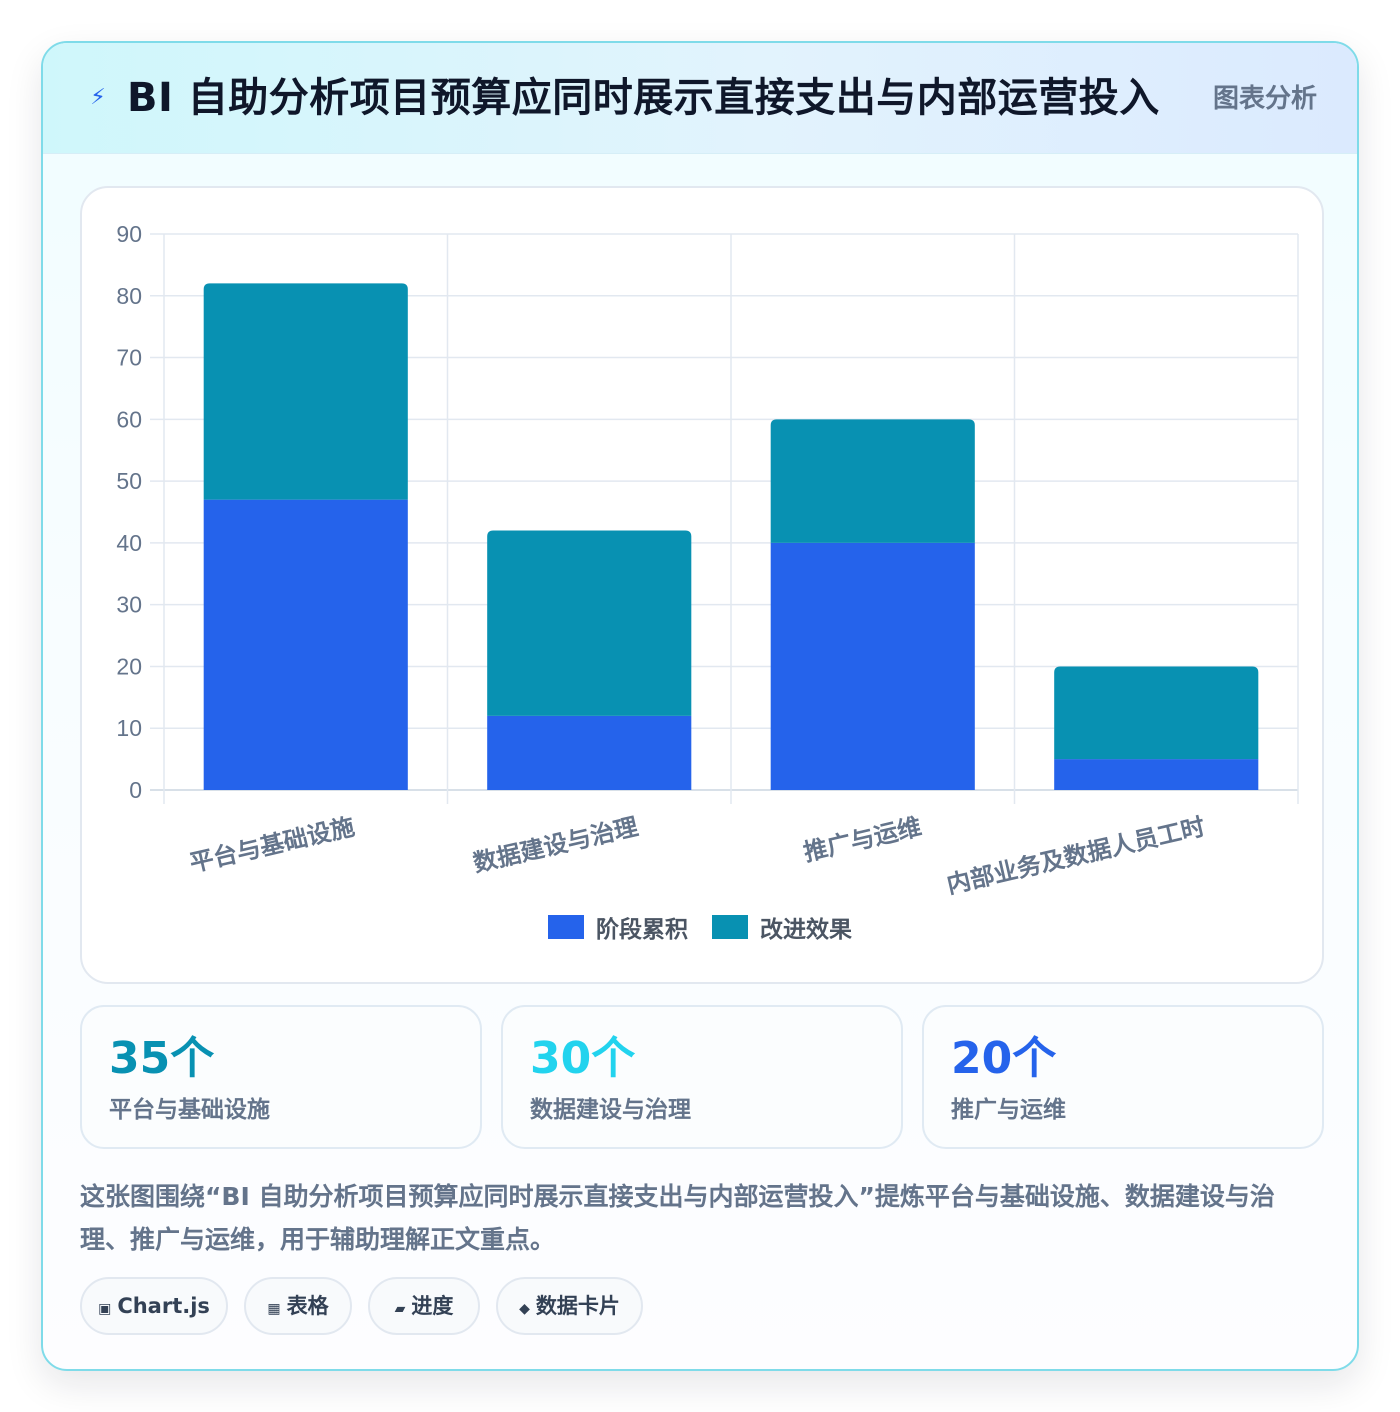 The height and width of the screenshot is (1412, 1400). I want to click on stat-label: 推广与运维, so click(1008, 1110).